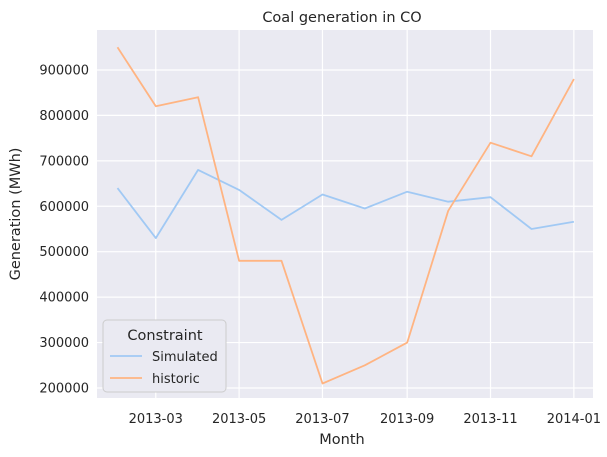 The image size is (607, 457). I want to click on y-tick-label: 700000, so click(64, 161).